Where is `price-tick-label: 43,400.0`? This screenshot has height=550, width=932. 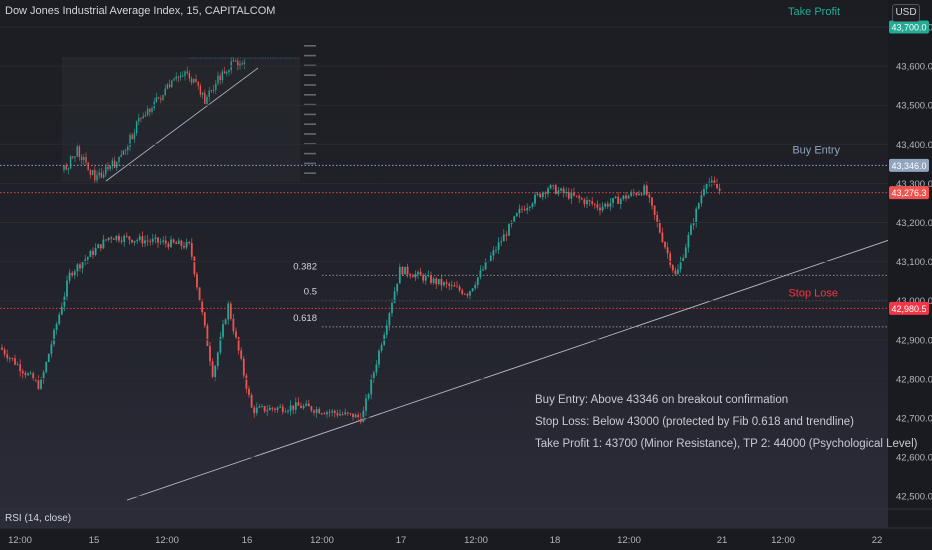
price-tick-label: 43,400.0 is located at coordinates (914, 145).